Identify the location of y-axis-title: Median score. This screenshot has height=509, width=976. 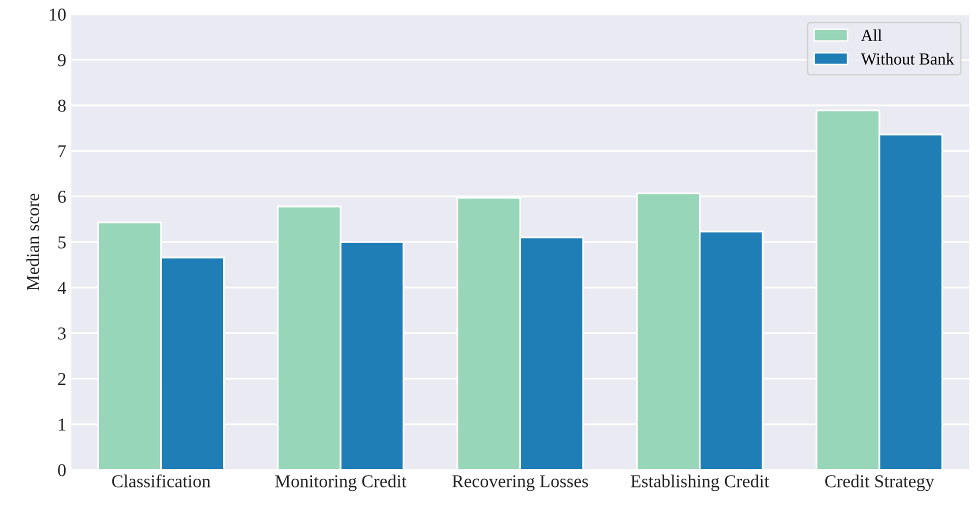
(33, 242).